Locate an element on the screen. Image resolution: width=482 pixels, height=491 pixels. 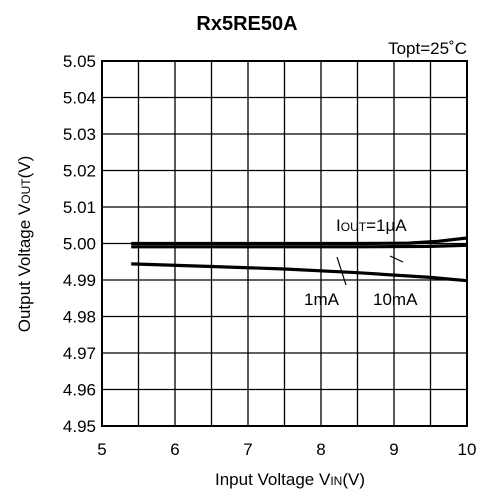
y-tick-label: 5.03 is located at coordinates (79, 134).